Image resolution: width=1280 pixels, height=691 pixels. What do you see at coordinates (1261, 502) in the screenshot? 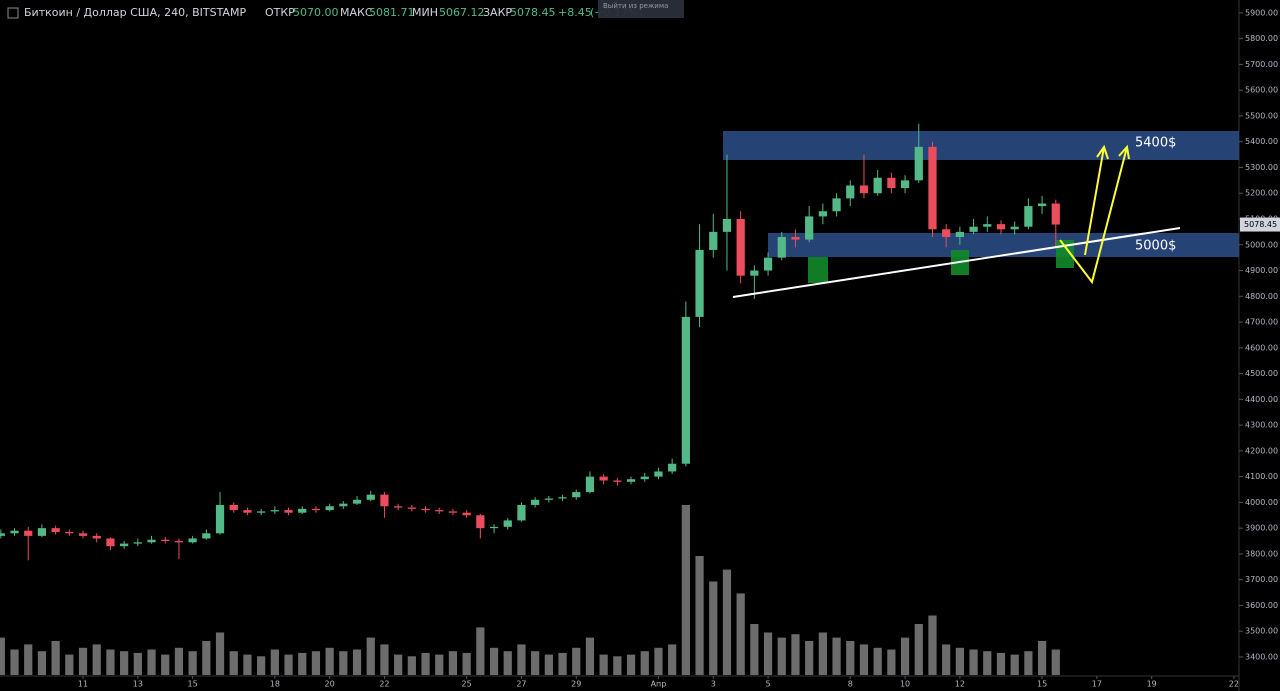
I see `y-tick-label: 4000.00` at bounding box center [1261, 502].